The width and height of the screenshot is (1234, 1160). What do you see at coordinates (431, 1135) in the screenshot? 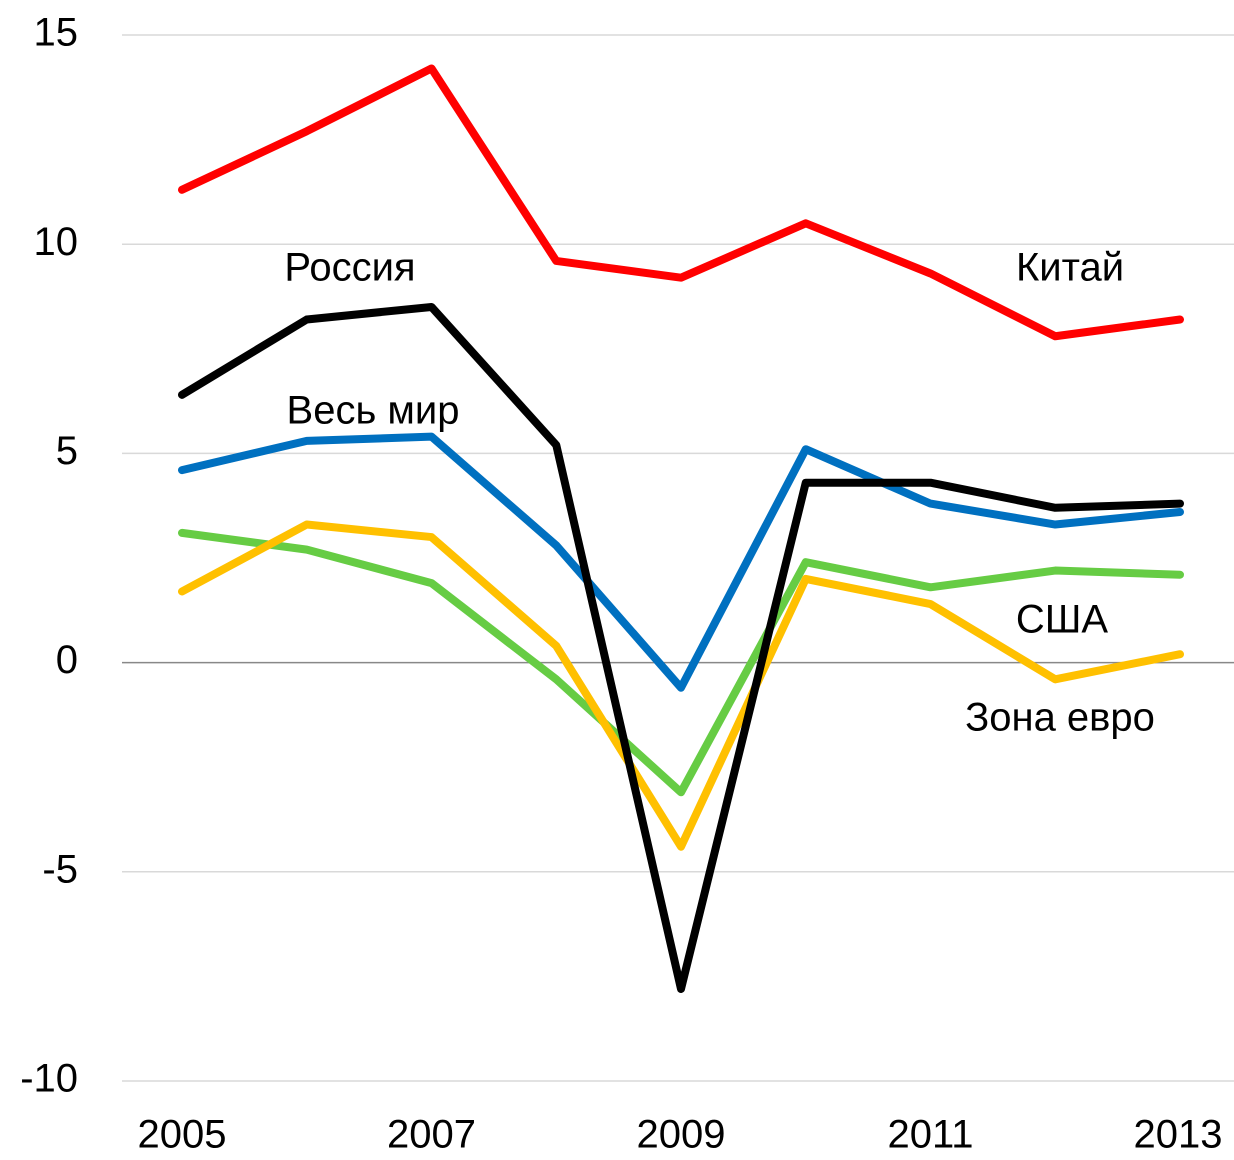
I see `x-tick-label: 2007` at bounding box center [431, 1135].